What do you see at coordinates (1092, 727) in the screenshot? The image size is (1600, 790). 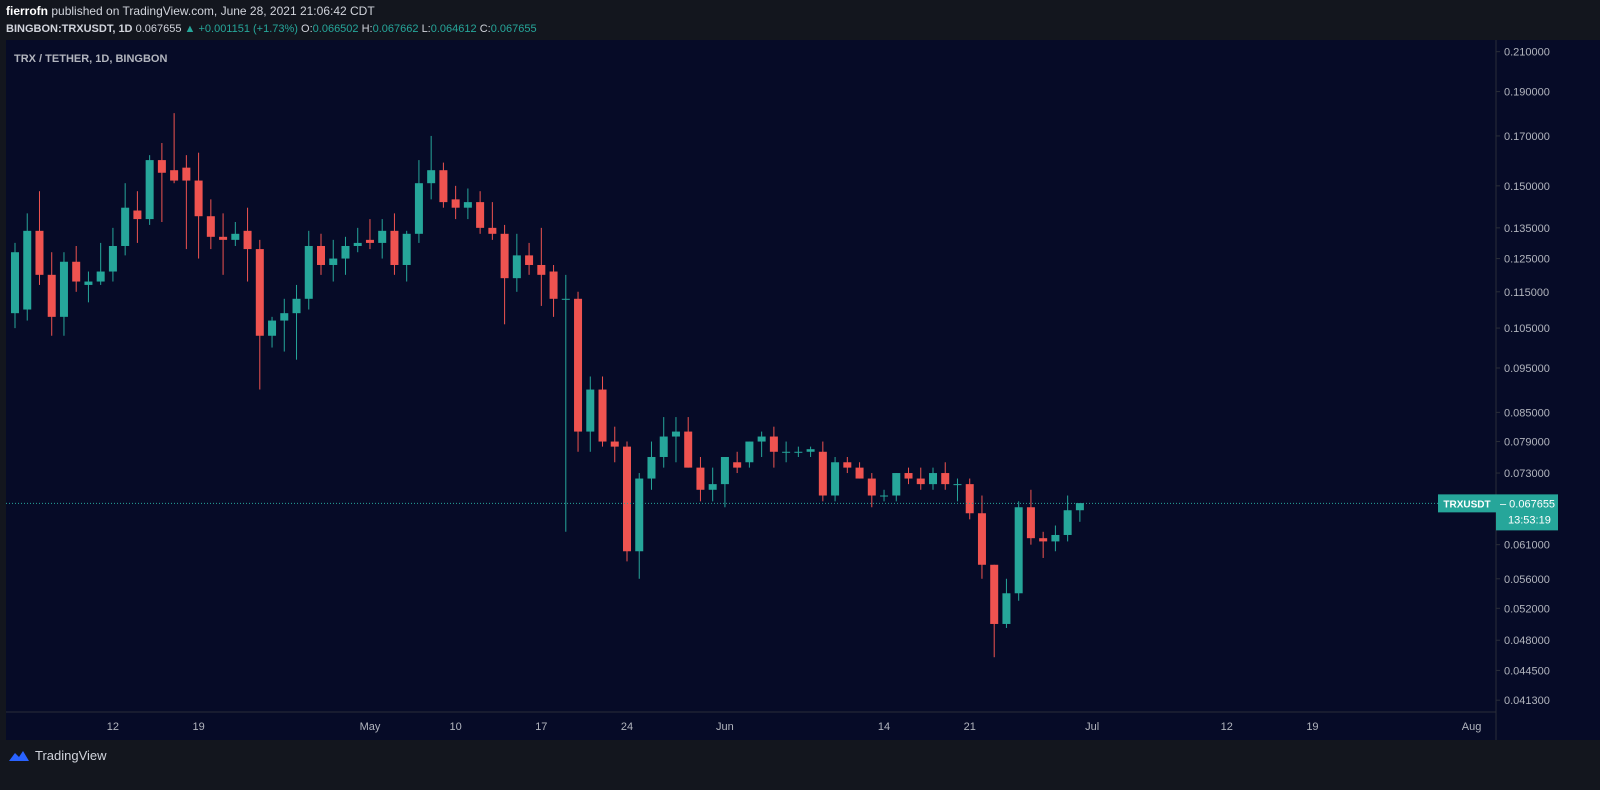 I see `time-tick-label: Jul` at bounding box center [1092, 727].